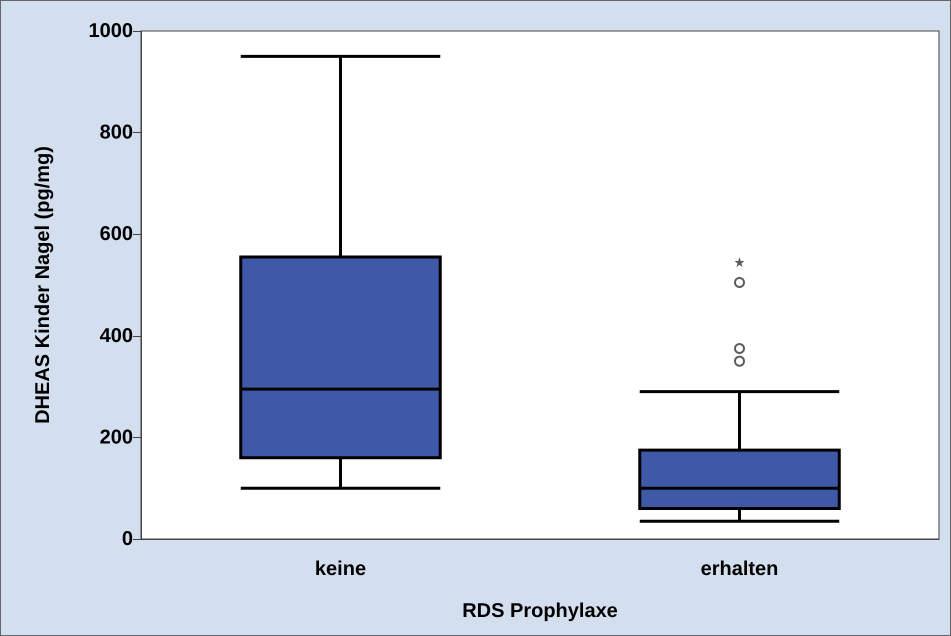 The width and height of the screenshot is (951, 636). Describe the element at coordinates (116, 234) in the screenshot. I see `y-tick-label: 600` at that location.